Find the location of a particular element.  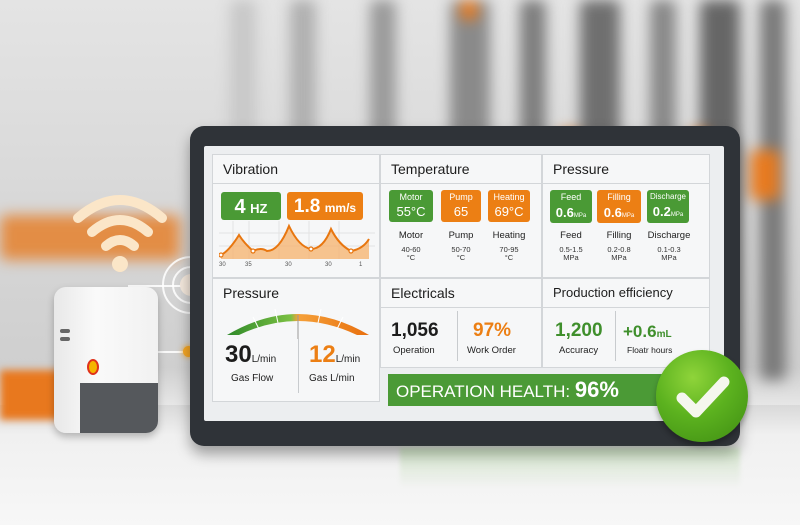

checkmark-icon is located at coordinates (703, 397).